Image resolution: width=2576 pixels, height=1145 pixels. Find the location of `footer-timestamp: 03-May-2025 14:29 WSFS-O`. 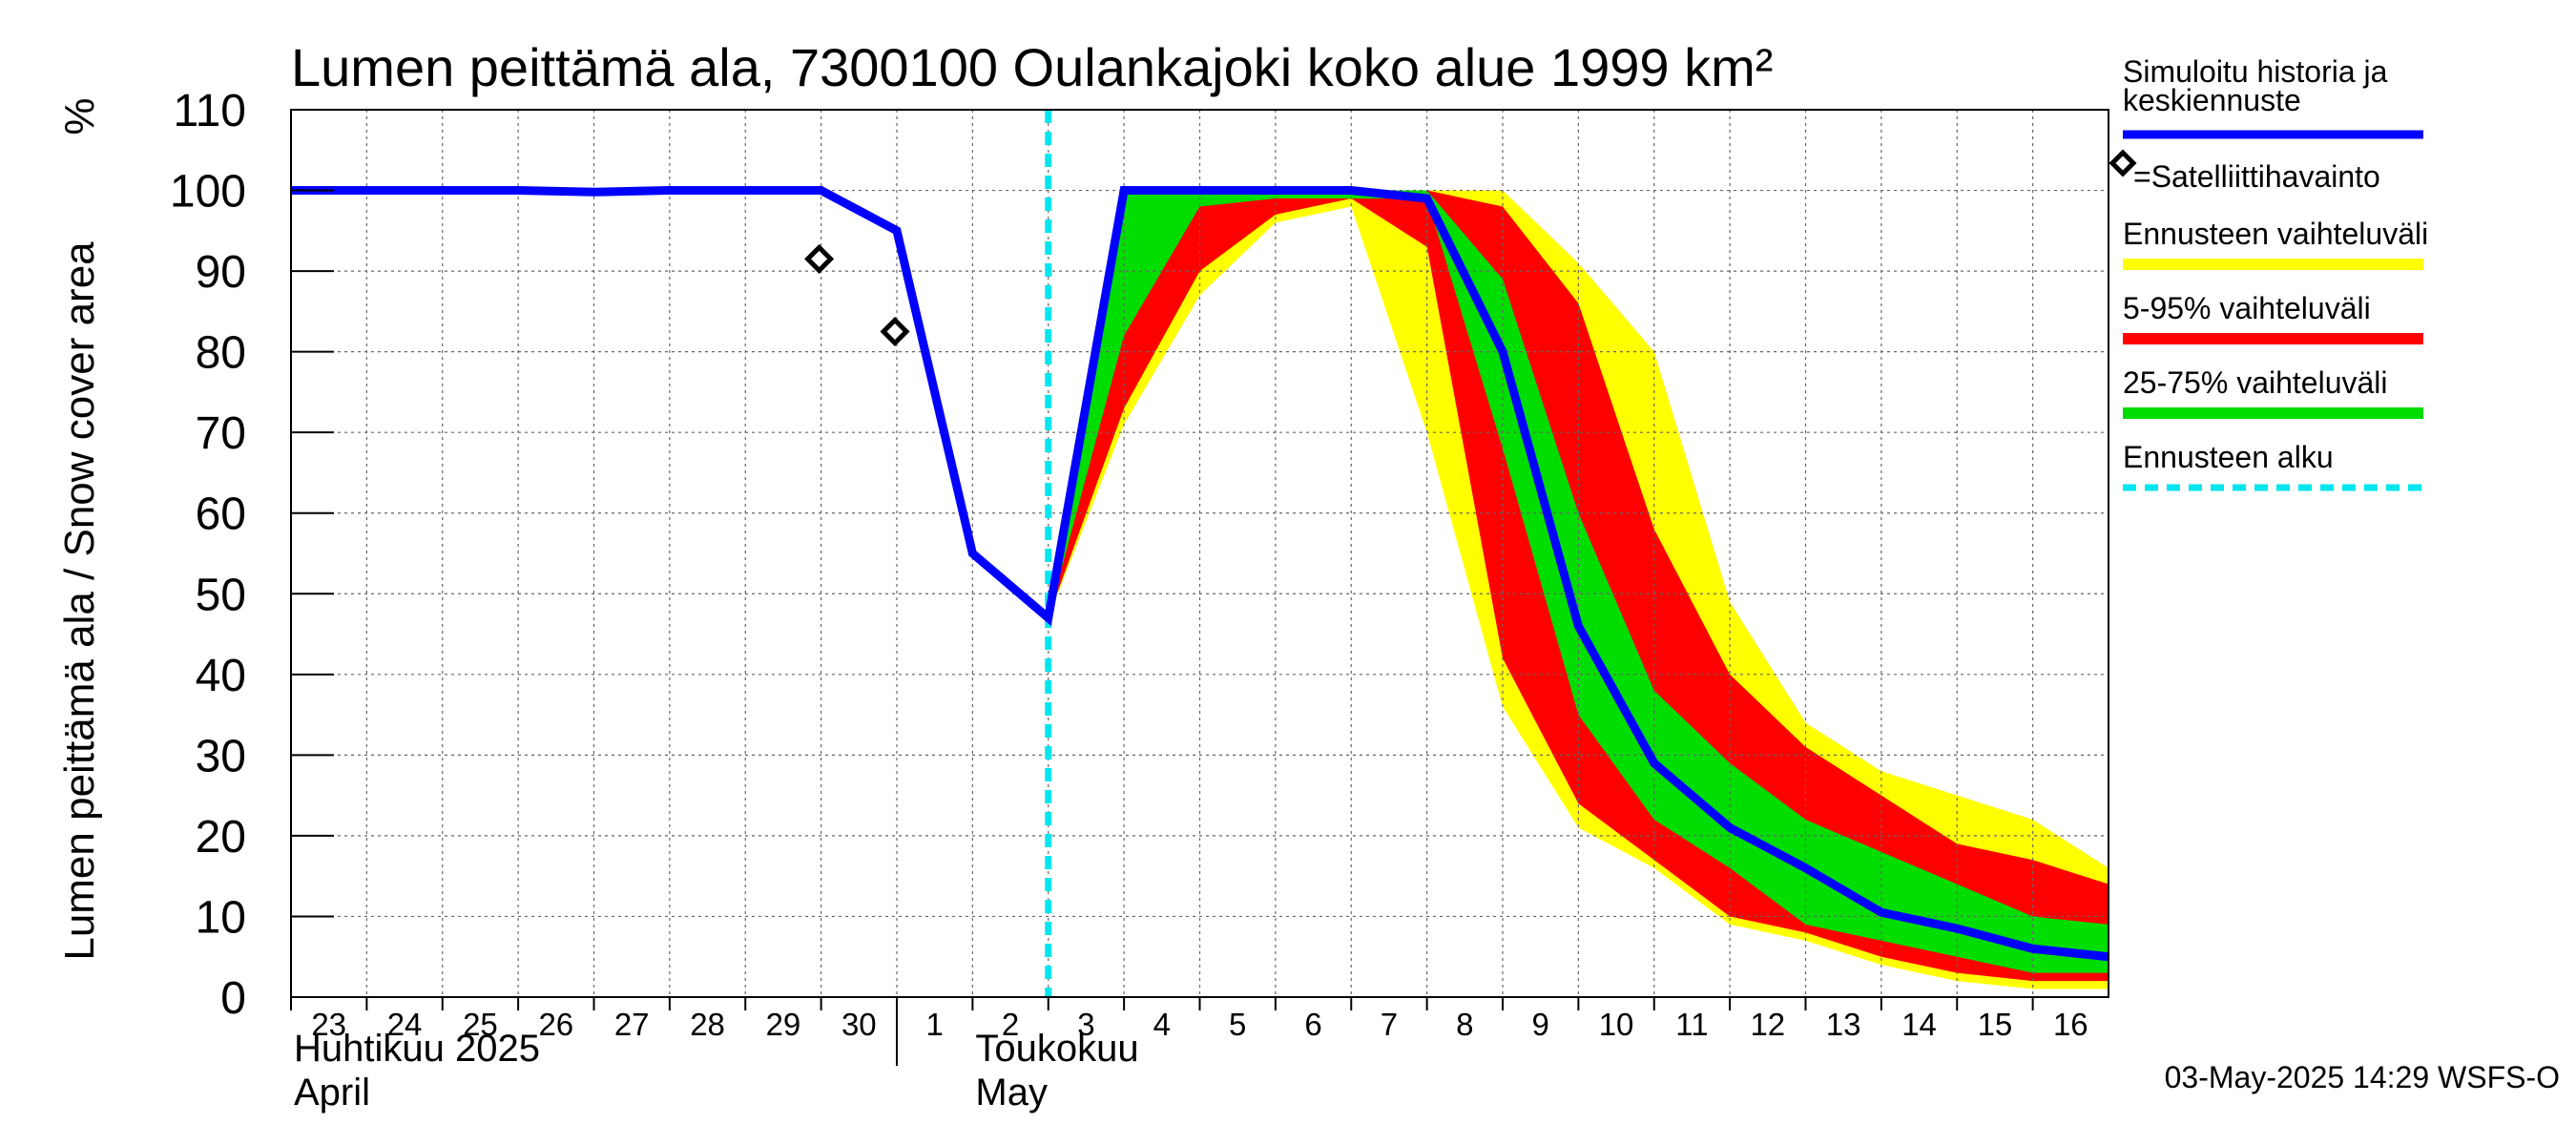

footer-timestamp: 03-May-2025 14:29 WSFS-O is located at coordinates (2362, 1077).